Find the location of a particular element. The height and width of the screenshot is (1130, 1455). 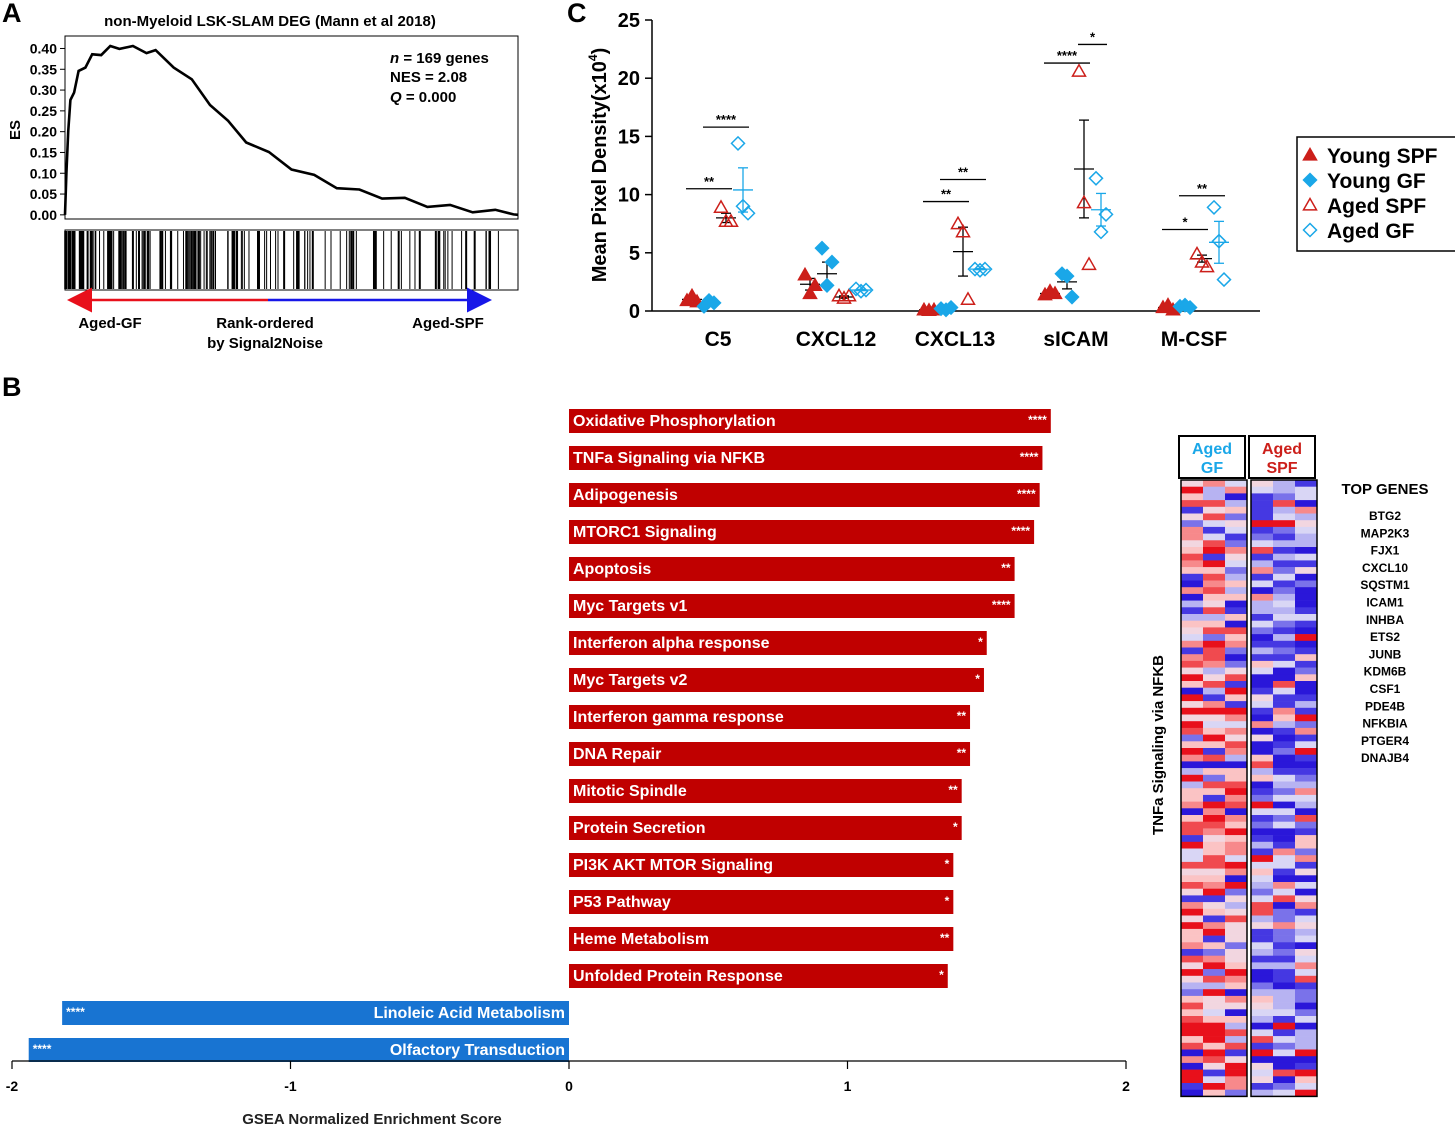

panel-label-a: A is located at coordinates (12, 14).